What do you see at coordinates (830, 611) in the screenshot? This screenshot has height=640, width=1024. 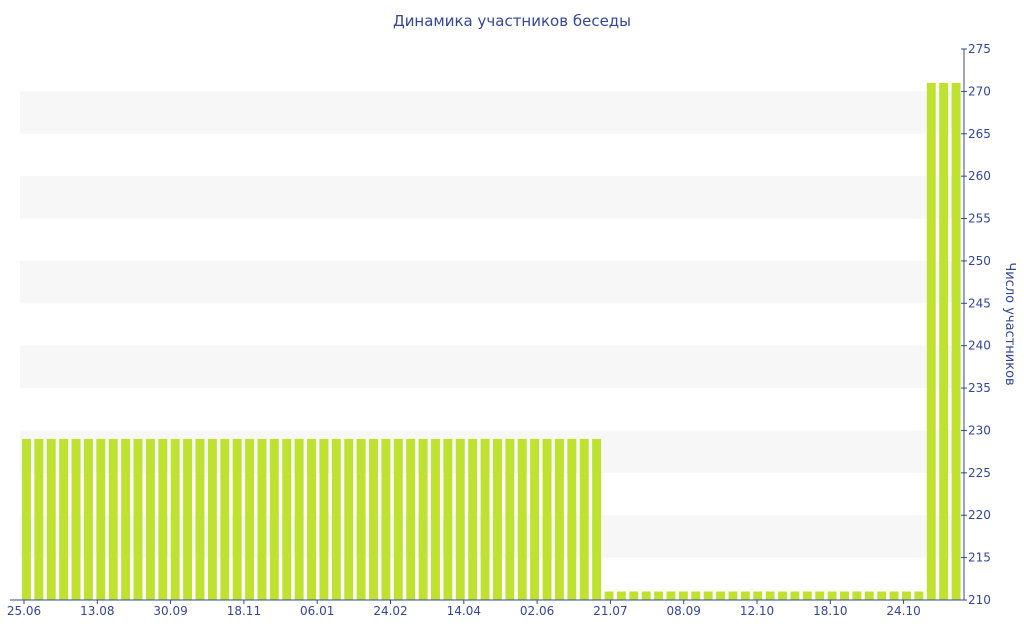 I see `x-tick-label: 18.10` at bounding box center [830, 611].